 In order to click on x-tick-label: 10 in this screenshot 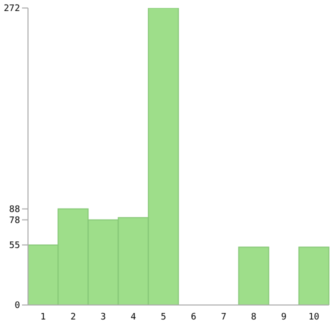, I will do `click(314, 316)`.